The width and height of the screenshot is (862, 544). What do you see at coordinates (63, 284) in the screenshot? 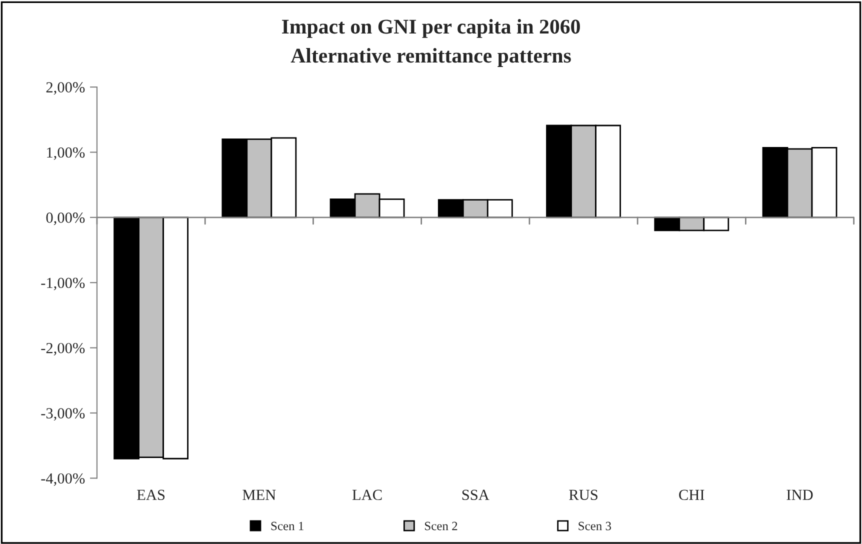
I see `y-tick-label: -1,00%` at bounding box center [63, 284].